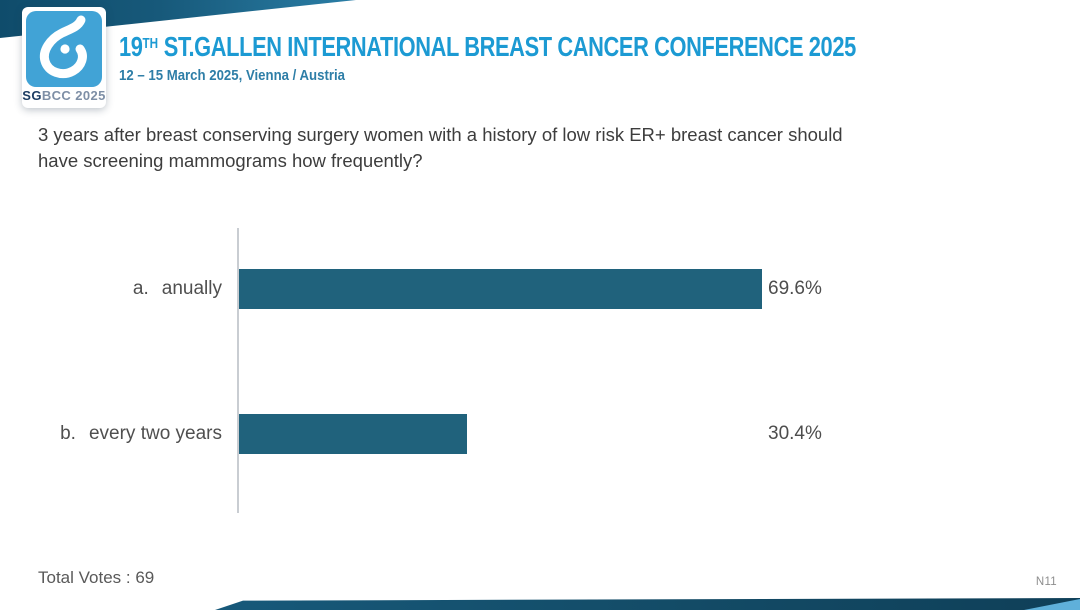 This screenshot has height=610, width=1080. I want to click on total-votes: Total Votes : 69, so click(96, 577).